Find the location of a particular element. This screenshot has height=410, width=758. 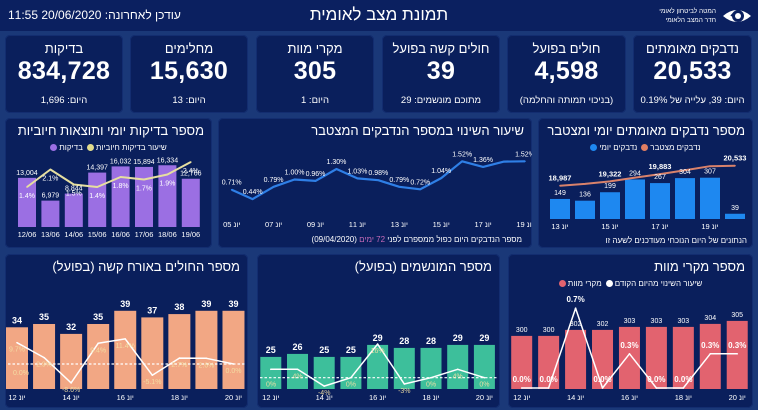

legend-item-deaths: מקרי מוות is located at coordinates (580, 283).